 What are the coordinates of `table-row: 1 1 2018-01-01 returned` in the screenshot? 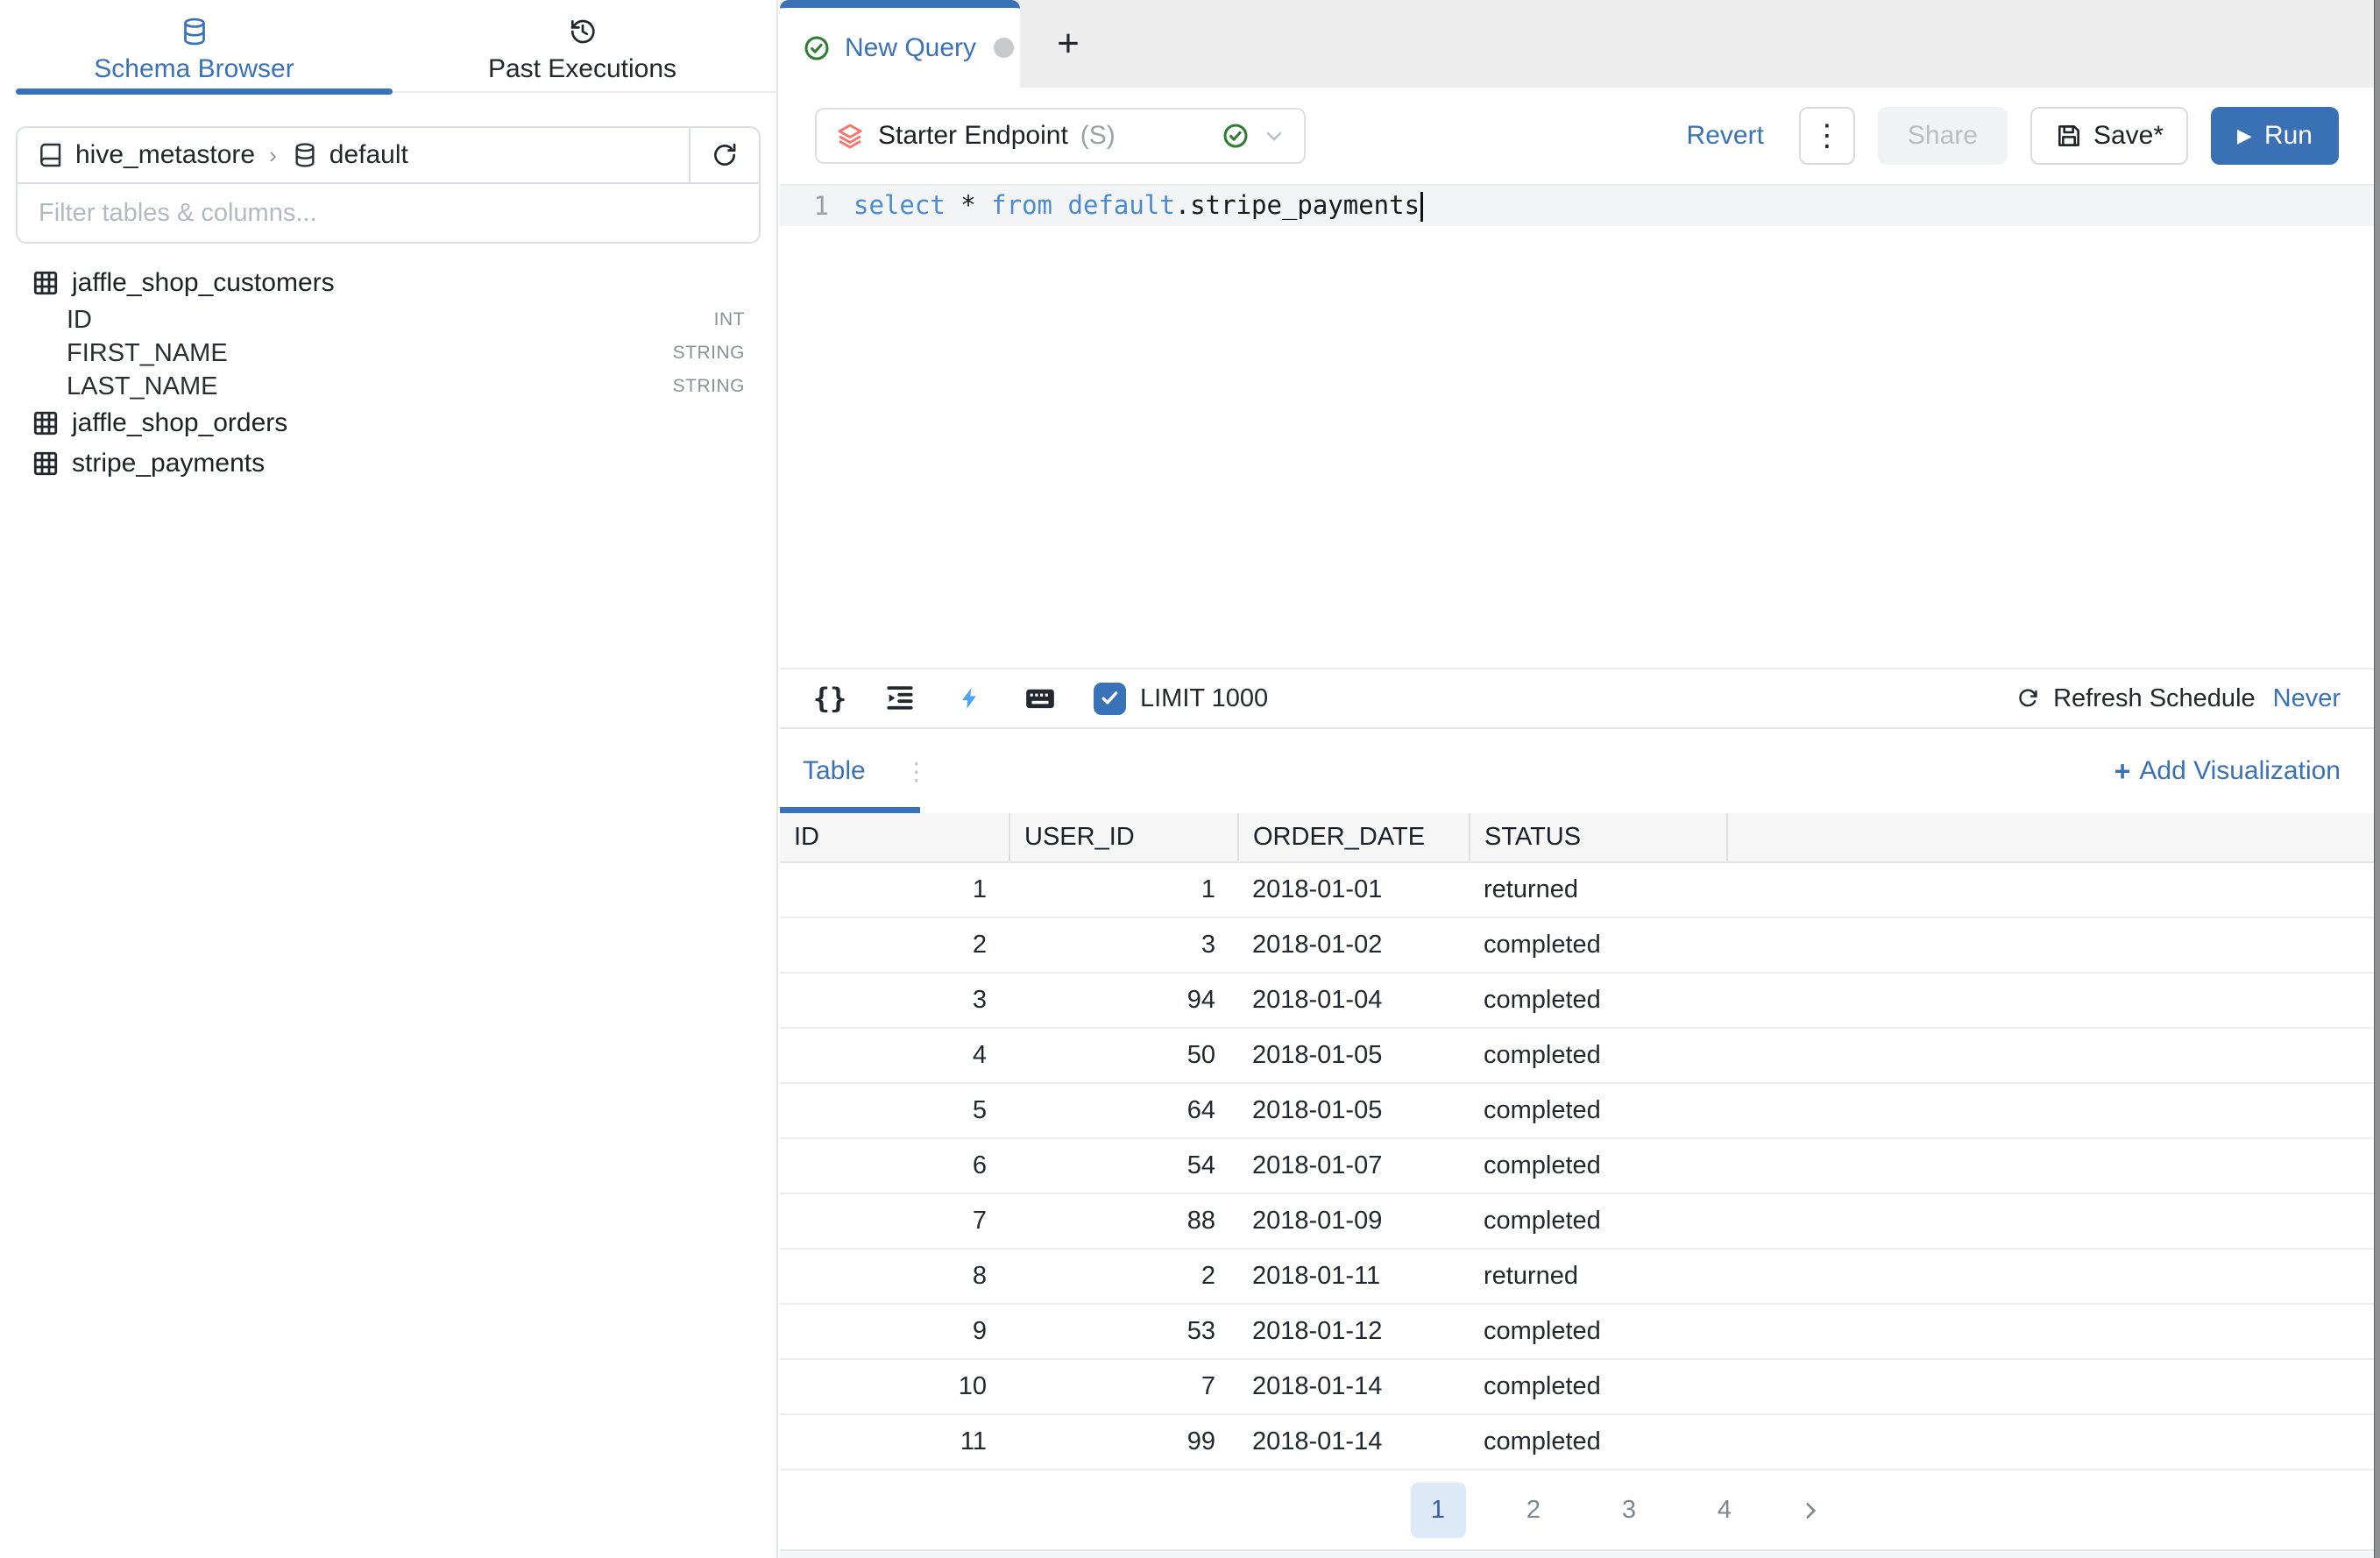 It's located at (1577, 890).